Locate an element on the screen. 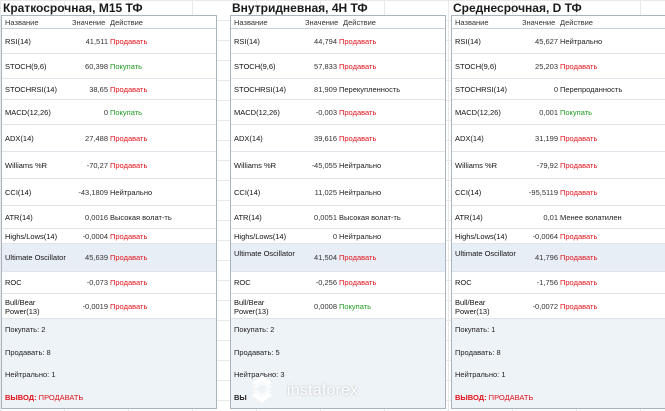  table-row: ADX(14) 39,616 Продавать is located at coordinates (338, 138).